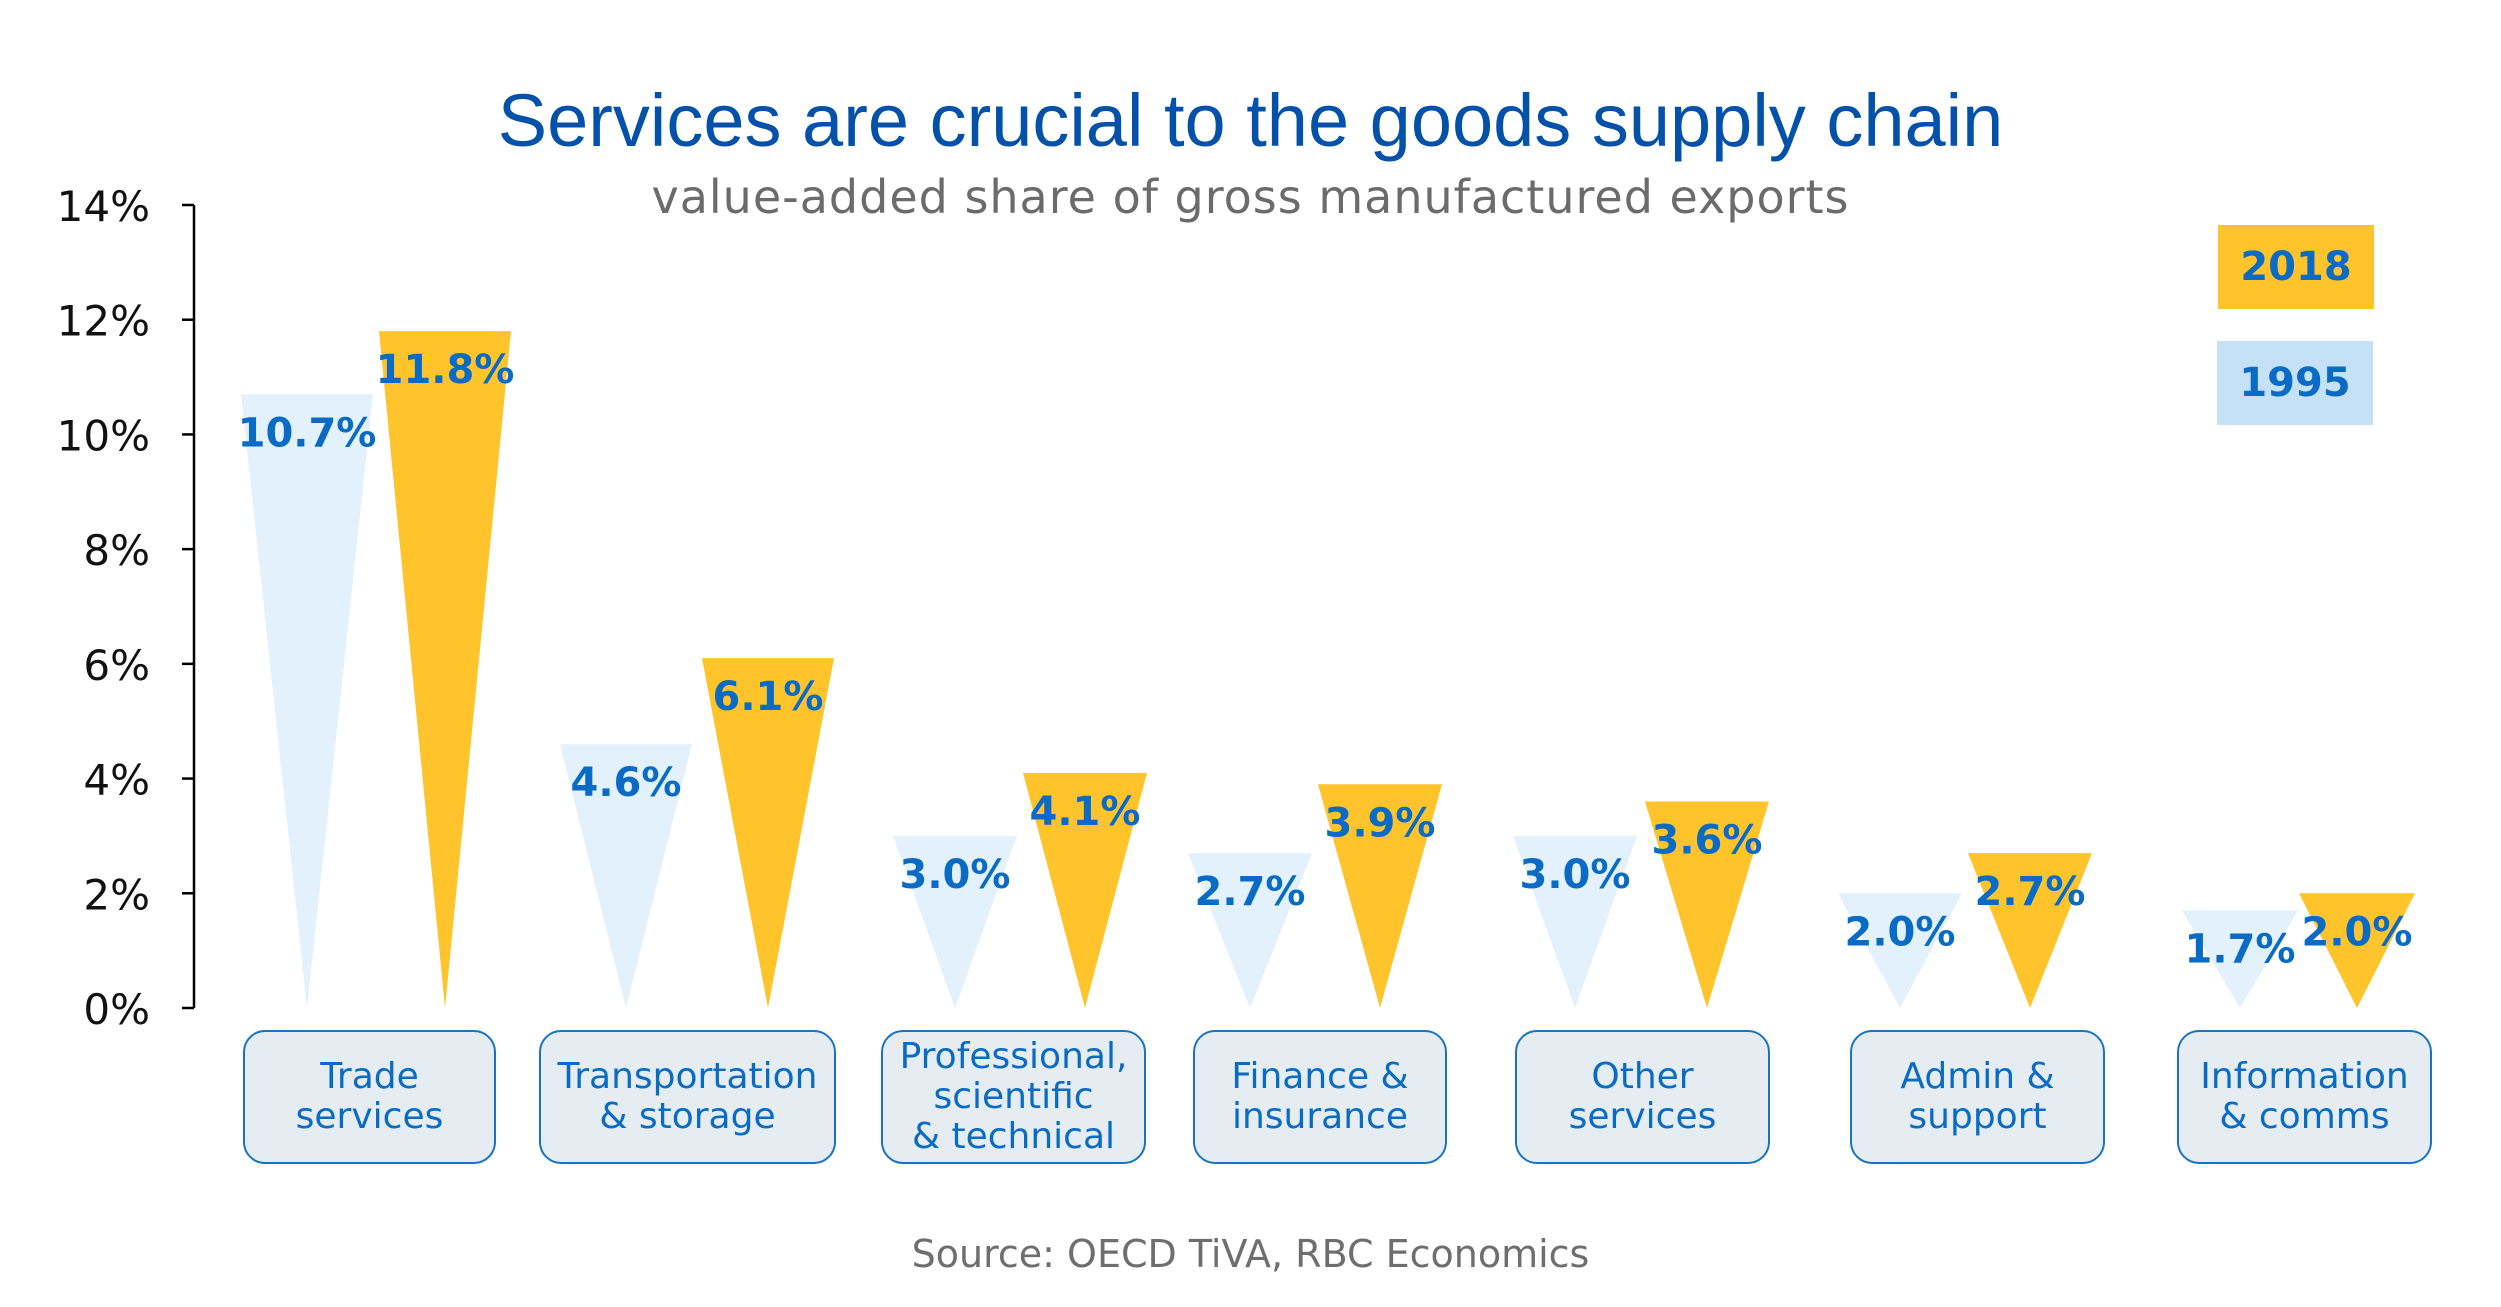  I want to click on data-label-1995-2: 3.0%, so click(955, 875).